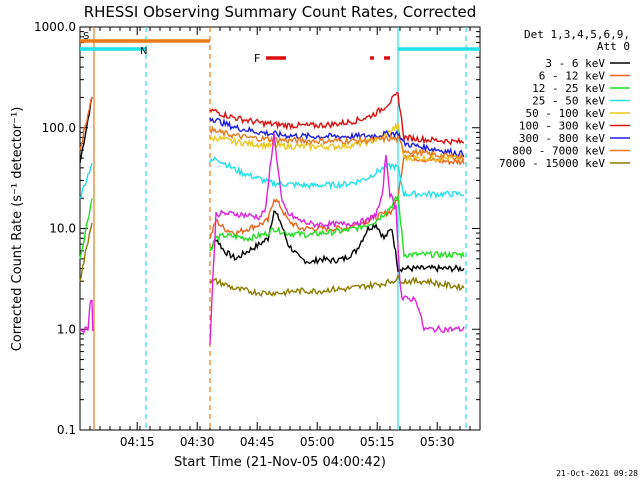  Describe the element at coordinates (437, 442) in the screenshot. I see `x-tick-label: 05:30` at that location.